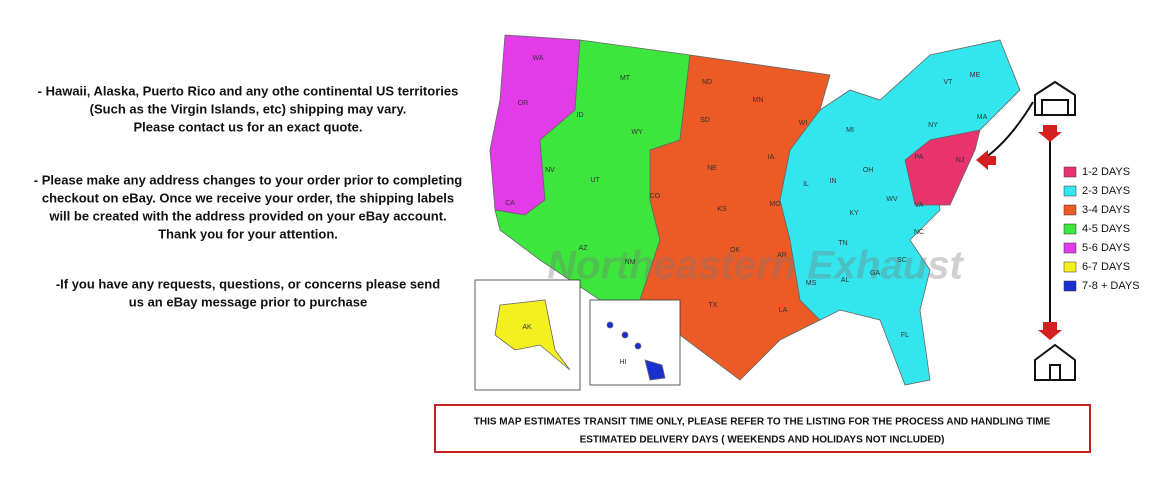 The width and height of the screenshot is (1162, 483). I want to click on state-label: MO, so click(775, 204).